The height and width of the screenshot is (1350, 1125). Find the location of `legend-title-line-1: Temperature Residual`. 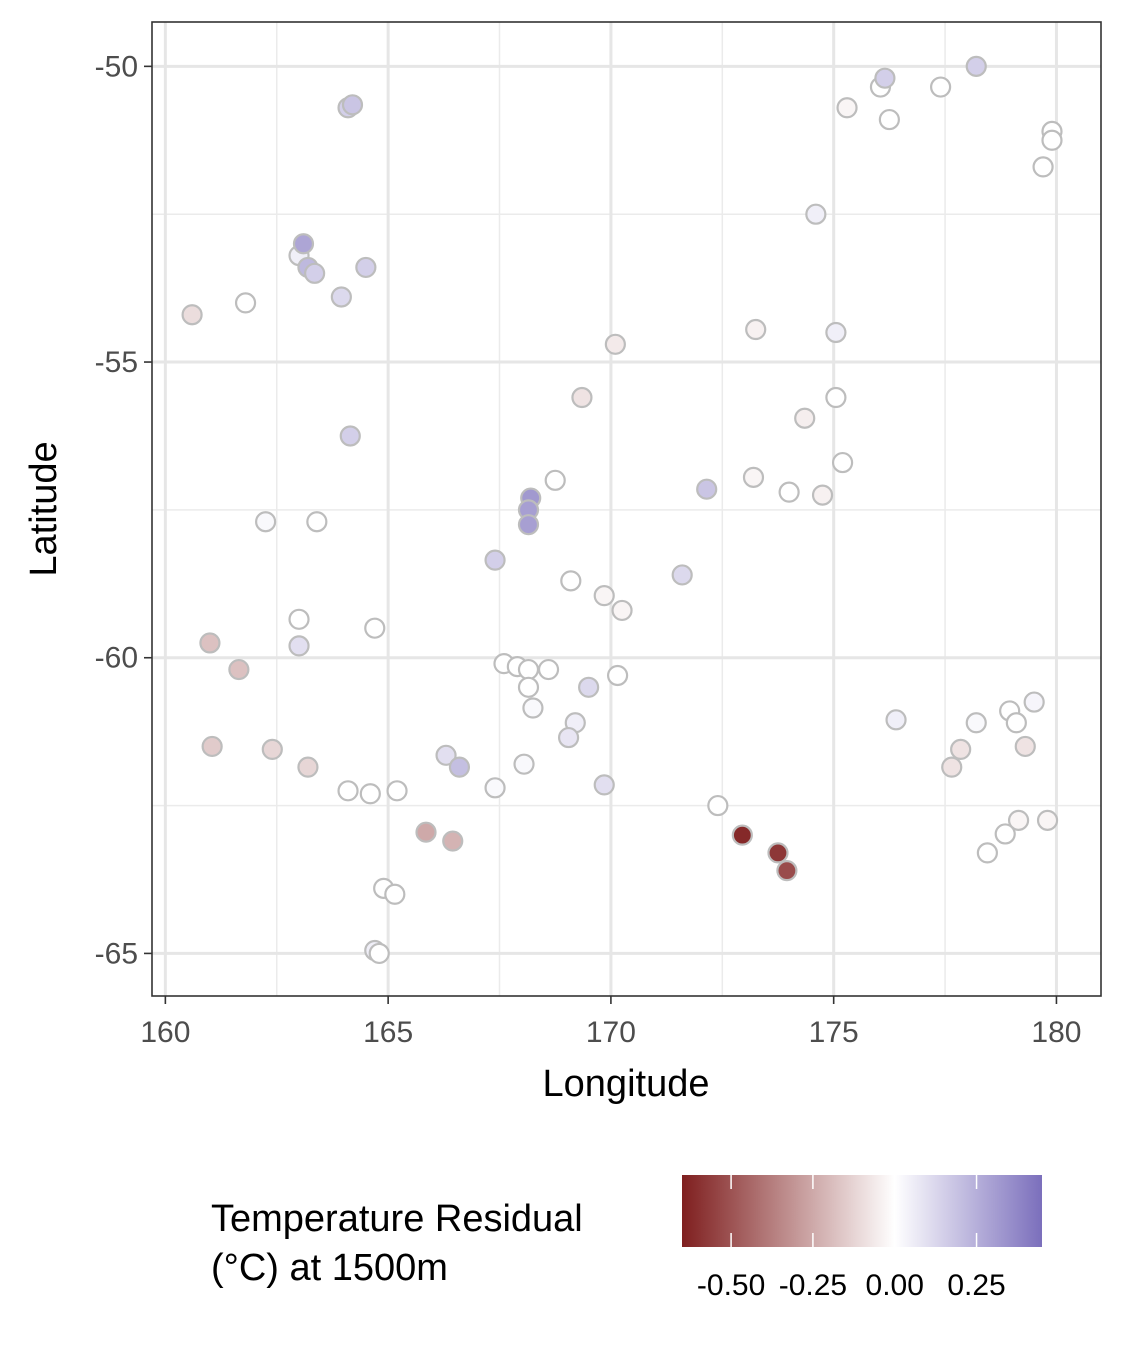

legend-title-line-1: Temperature Residual is located at coordinates (397, 1219).